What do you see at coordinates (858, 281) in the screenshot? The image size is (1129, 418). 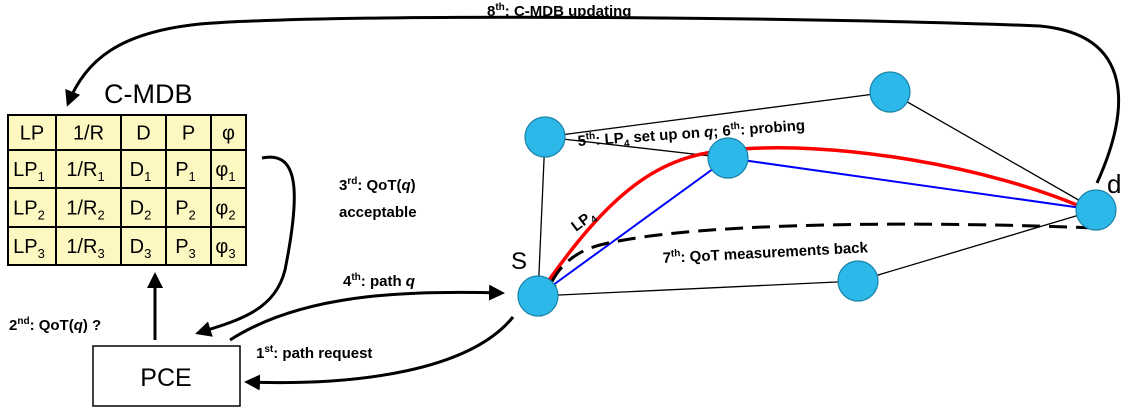 I see `node-bottom` at bounding box center [858, 281].